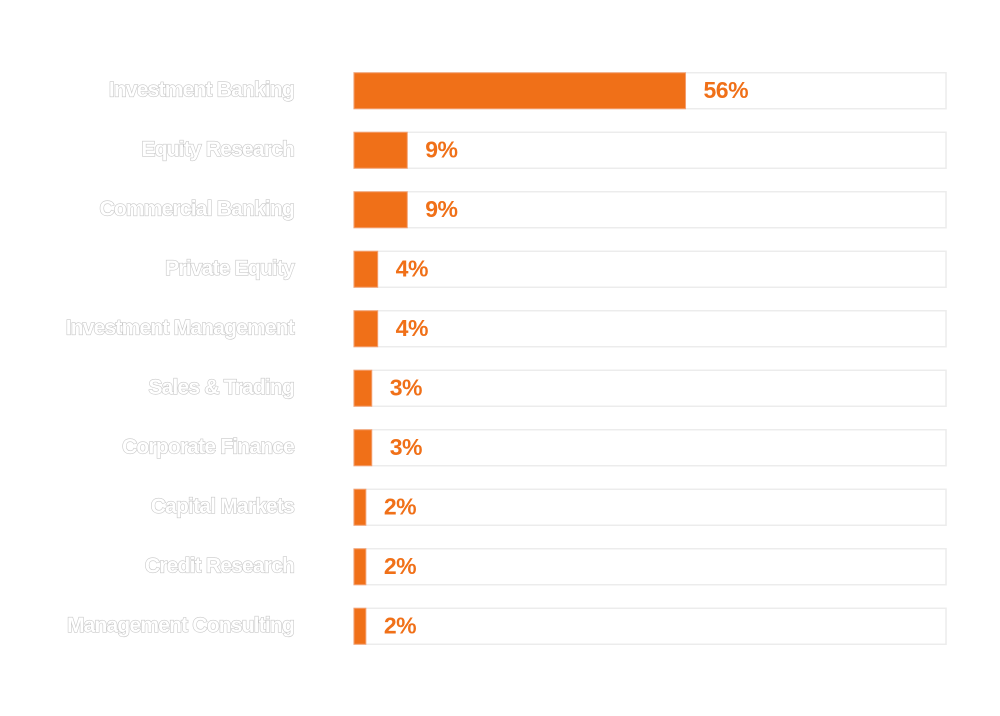 The height and width of the screenshot is (716, 1000). Describe the element at coordinates (208, 446) in the screenshot. I see `category-label: Corporate Finance` at that location.